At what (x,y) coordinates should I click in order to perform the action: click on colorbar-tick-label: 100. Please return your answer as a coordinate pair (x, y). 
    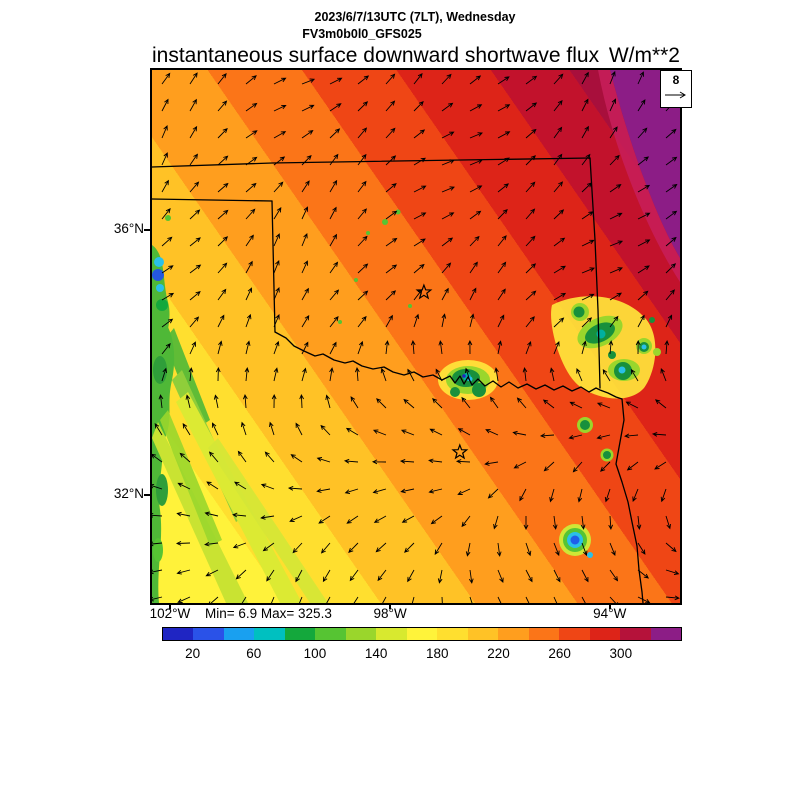
    Looking at the image, I should click on (315, 653).